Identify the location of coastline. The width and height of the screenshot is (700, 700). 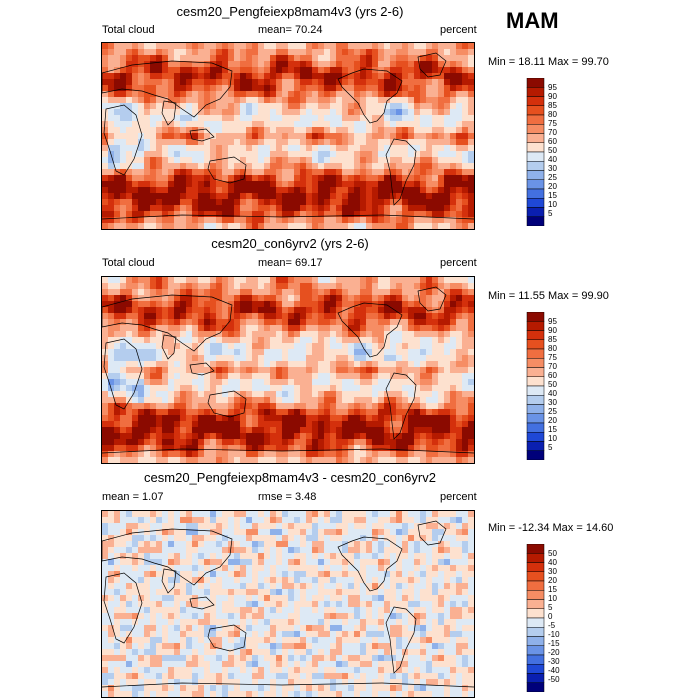
(169, 113).